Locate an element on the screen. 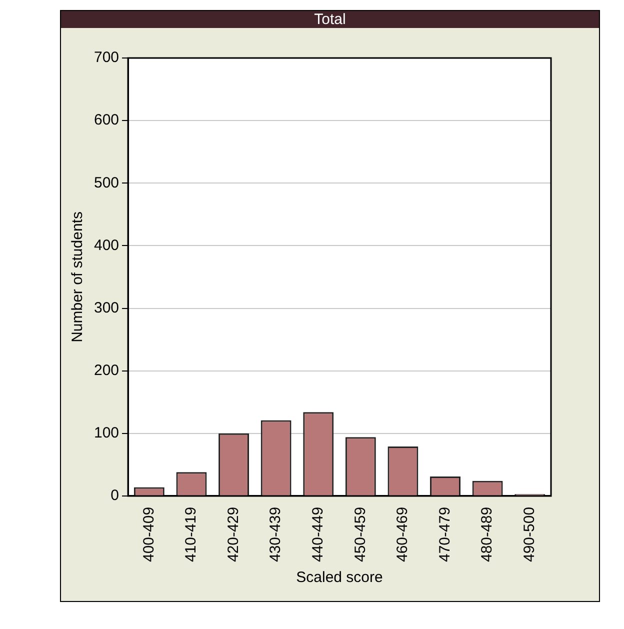  y-axis-title: Number of students is located at coordinates (77, 277).